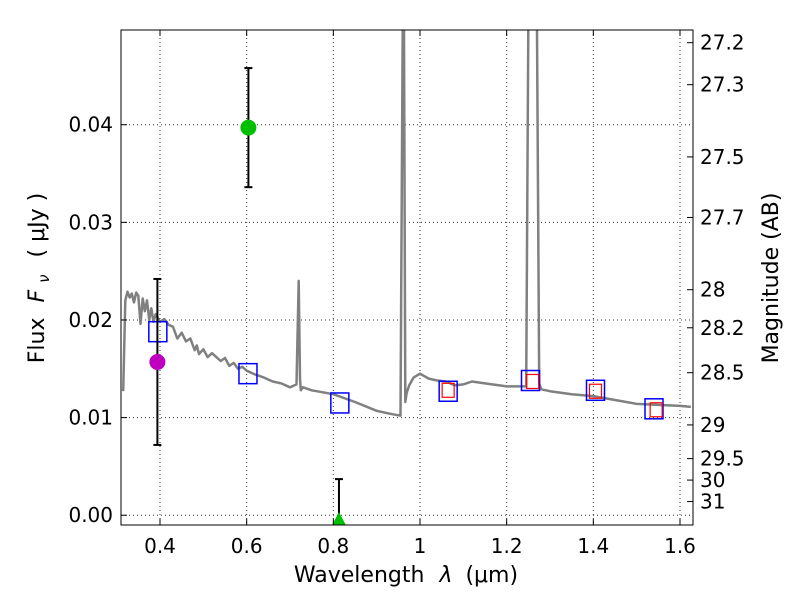 The height and width of the screenshot is (600, 800). What do you see at coordinates (722, 217) in the screenshot?
I see `y2-tick-label: 27.7` at bounding box center [722, 217].